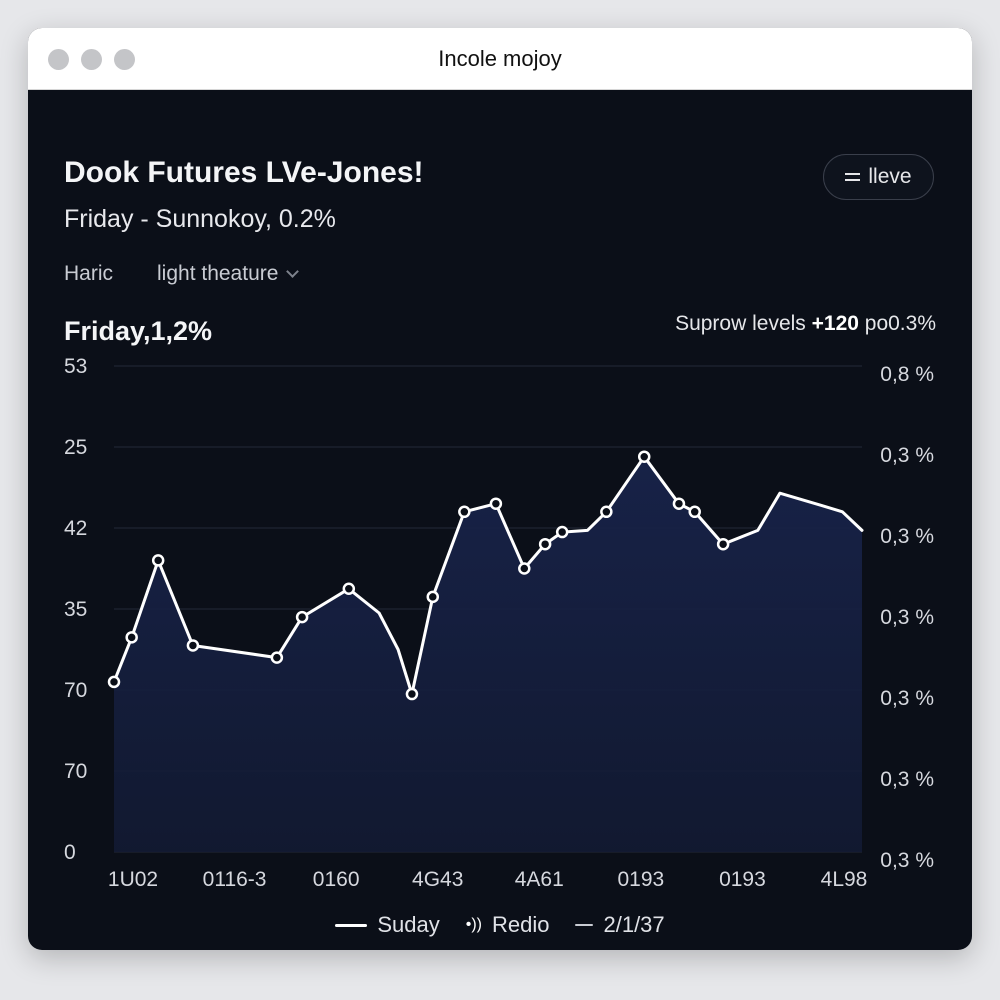  I want to click on menu-button: lleve, so click(878, 177).